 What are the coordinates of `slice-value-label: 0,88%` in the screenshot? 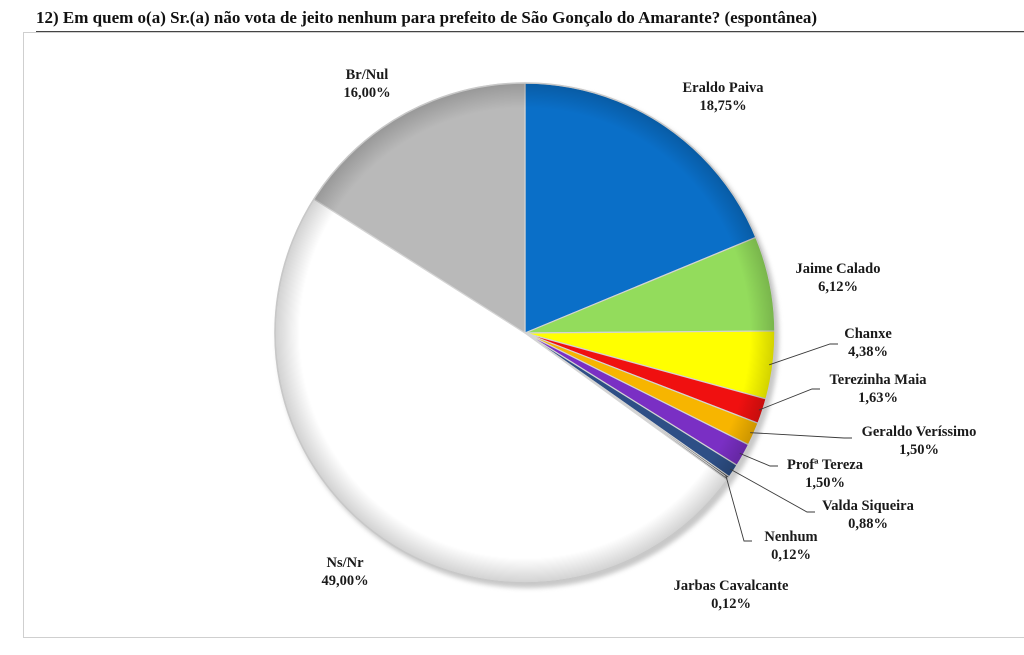 It's located at (868, 524).